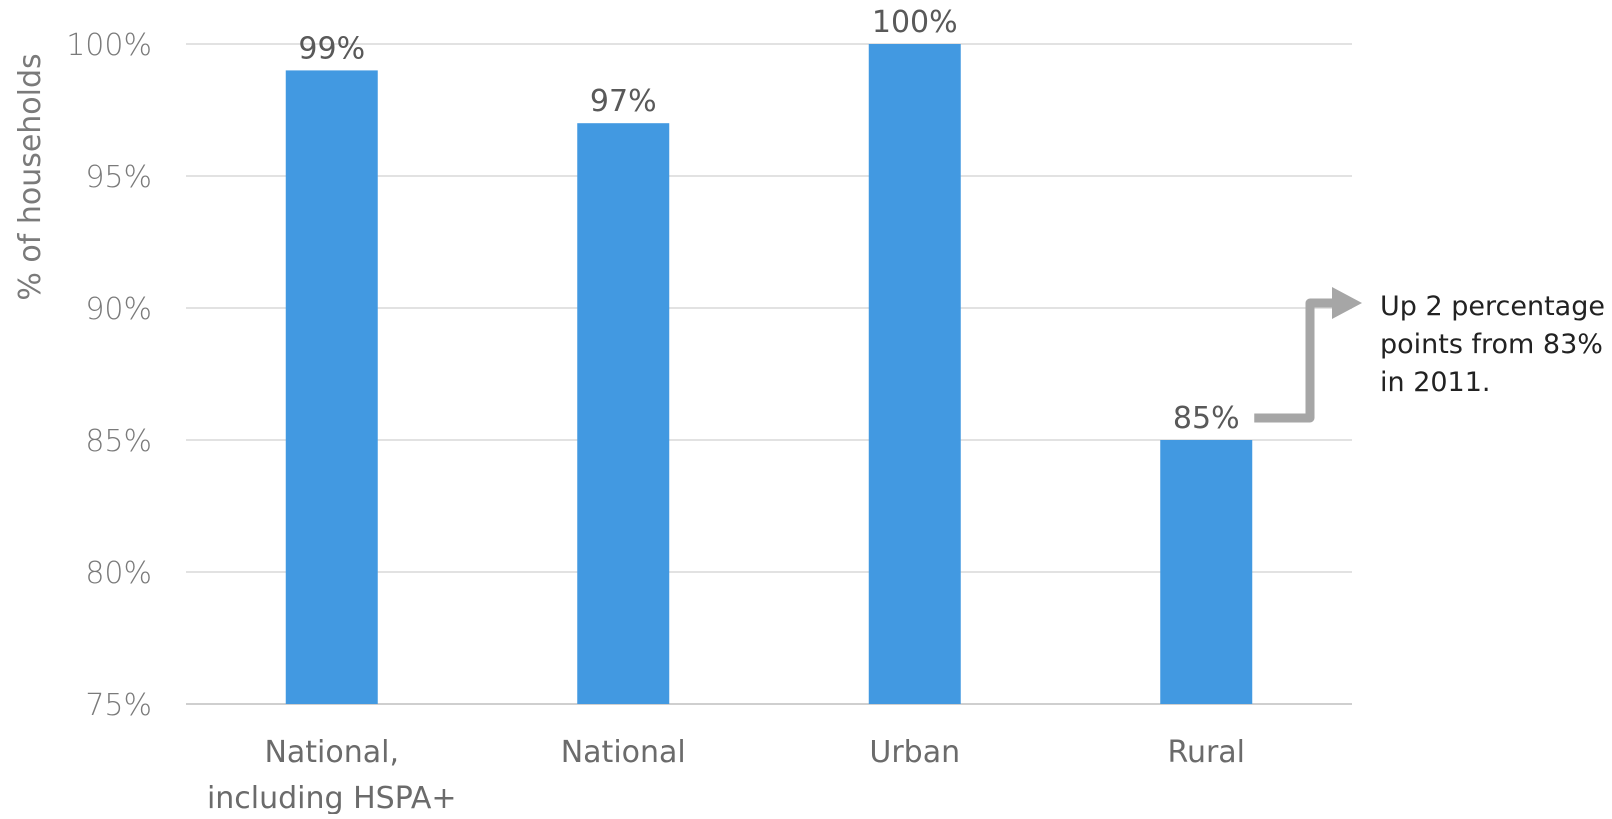 The width and height of the screenshot is (1612, 819). I want to click on y-tick-label: 90%, so click(118, 309).